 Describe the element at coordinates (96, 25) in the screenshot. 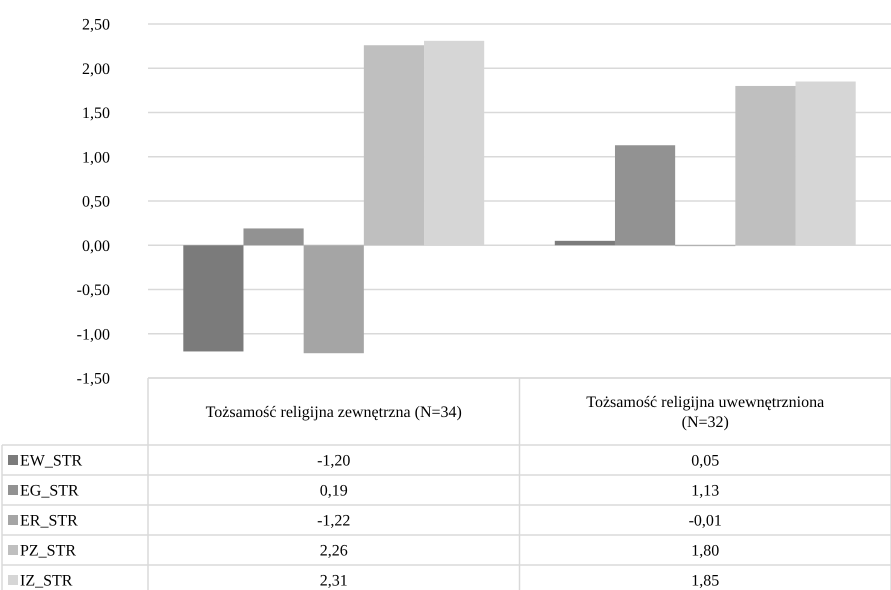

I see `y-tick-label: 2,50` at that location.